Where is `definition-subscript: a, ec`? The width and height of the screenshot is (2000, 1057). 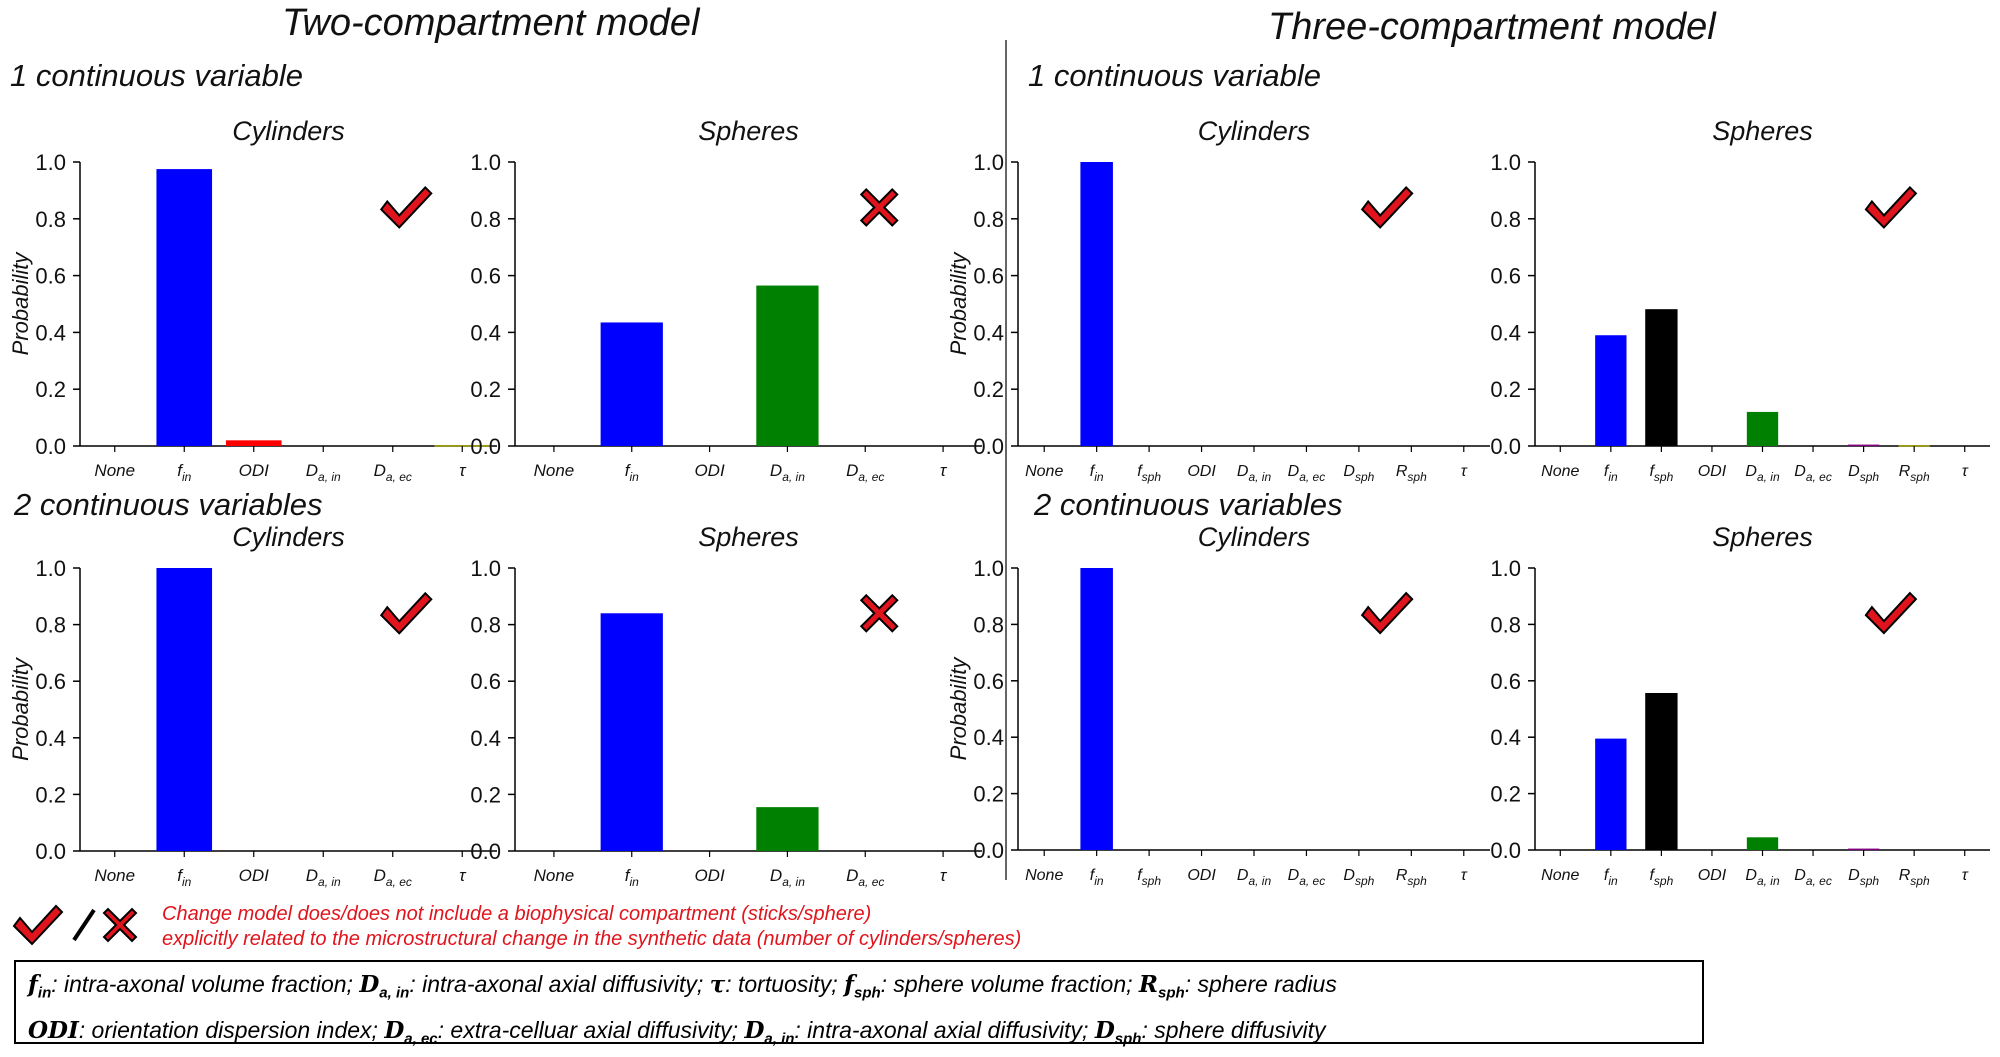
definition-subscript: a, ec is located at coordinates (421, 1039).